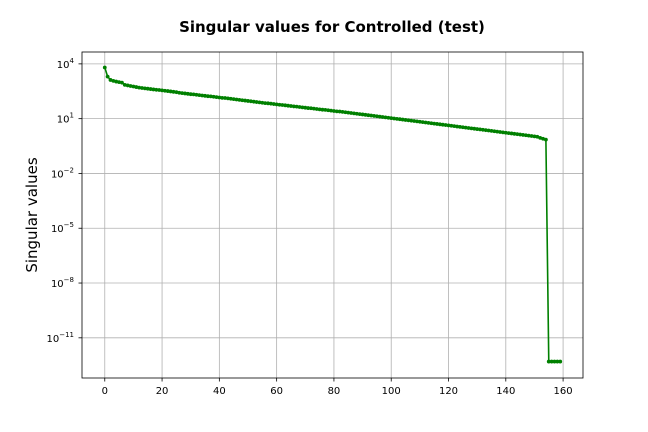 The width and height of the screenshot is (648, 432). I want to click on y-tick-label: 10−2, so click(62, 173).